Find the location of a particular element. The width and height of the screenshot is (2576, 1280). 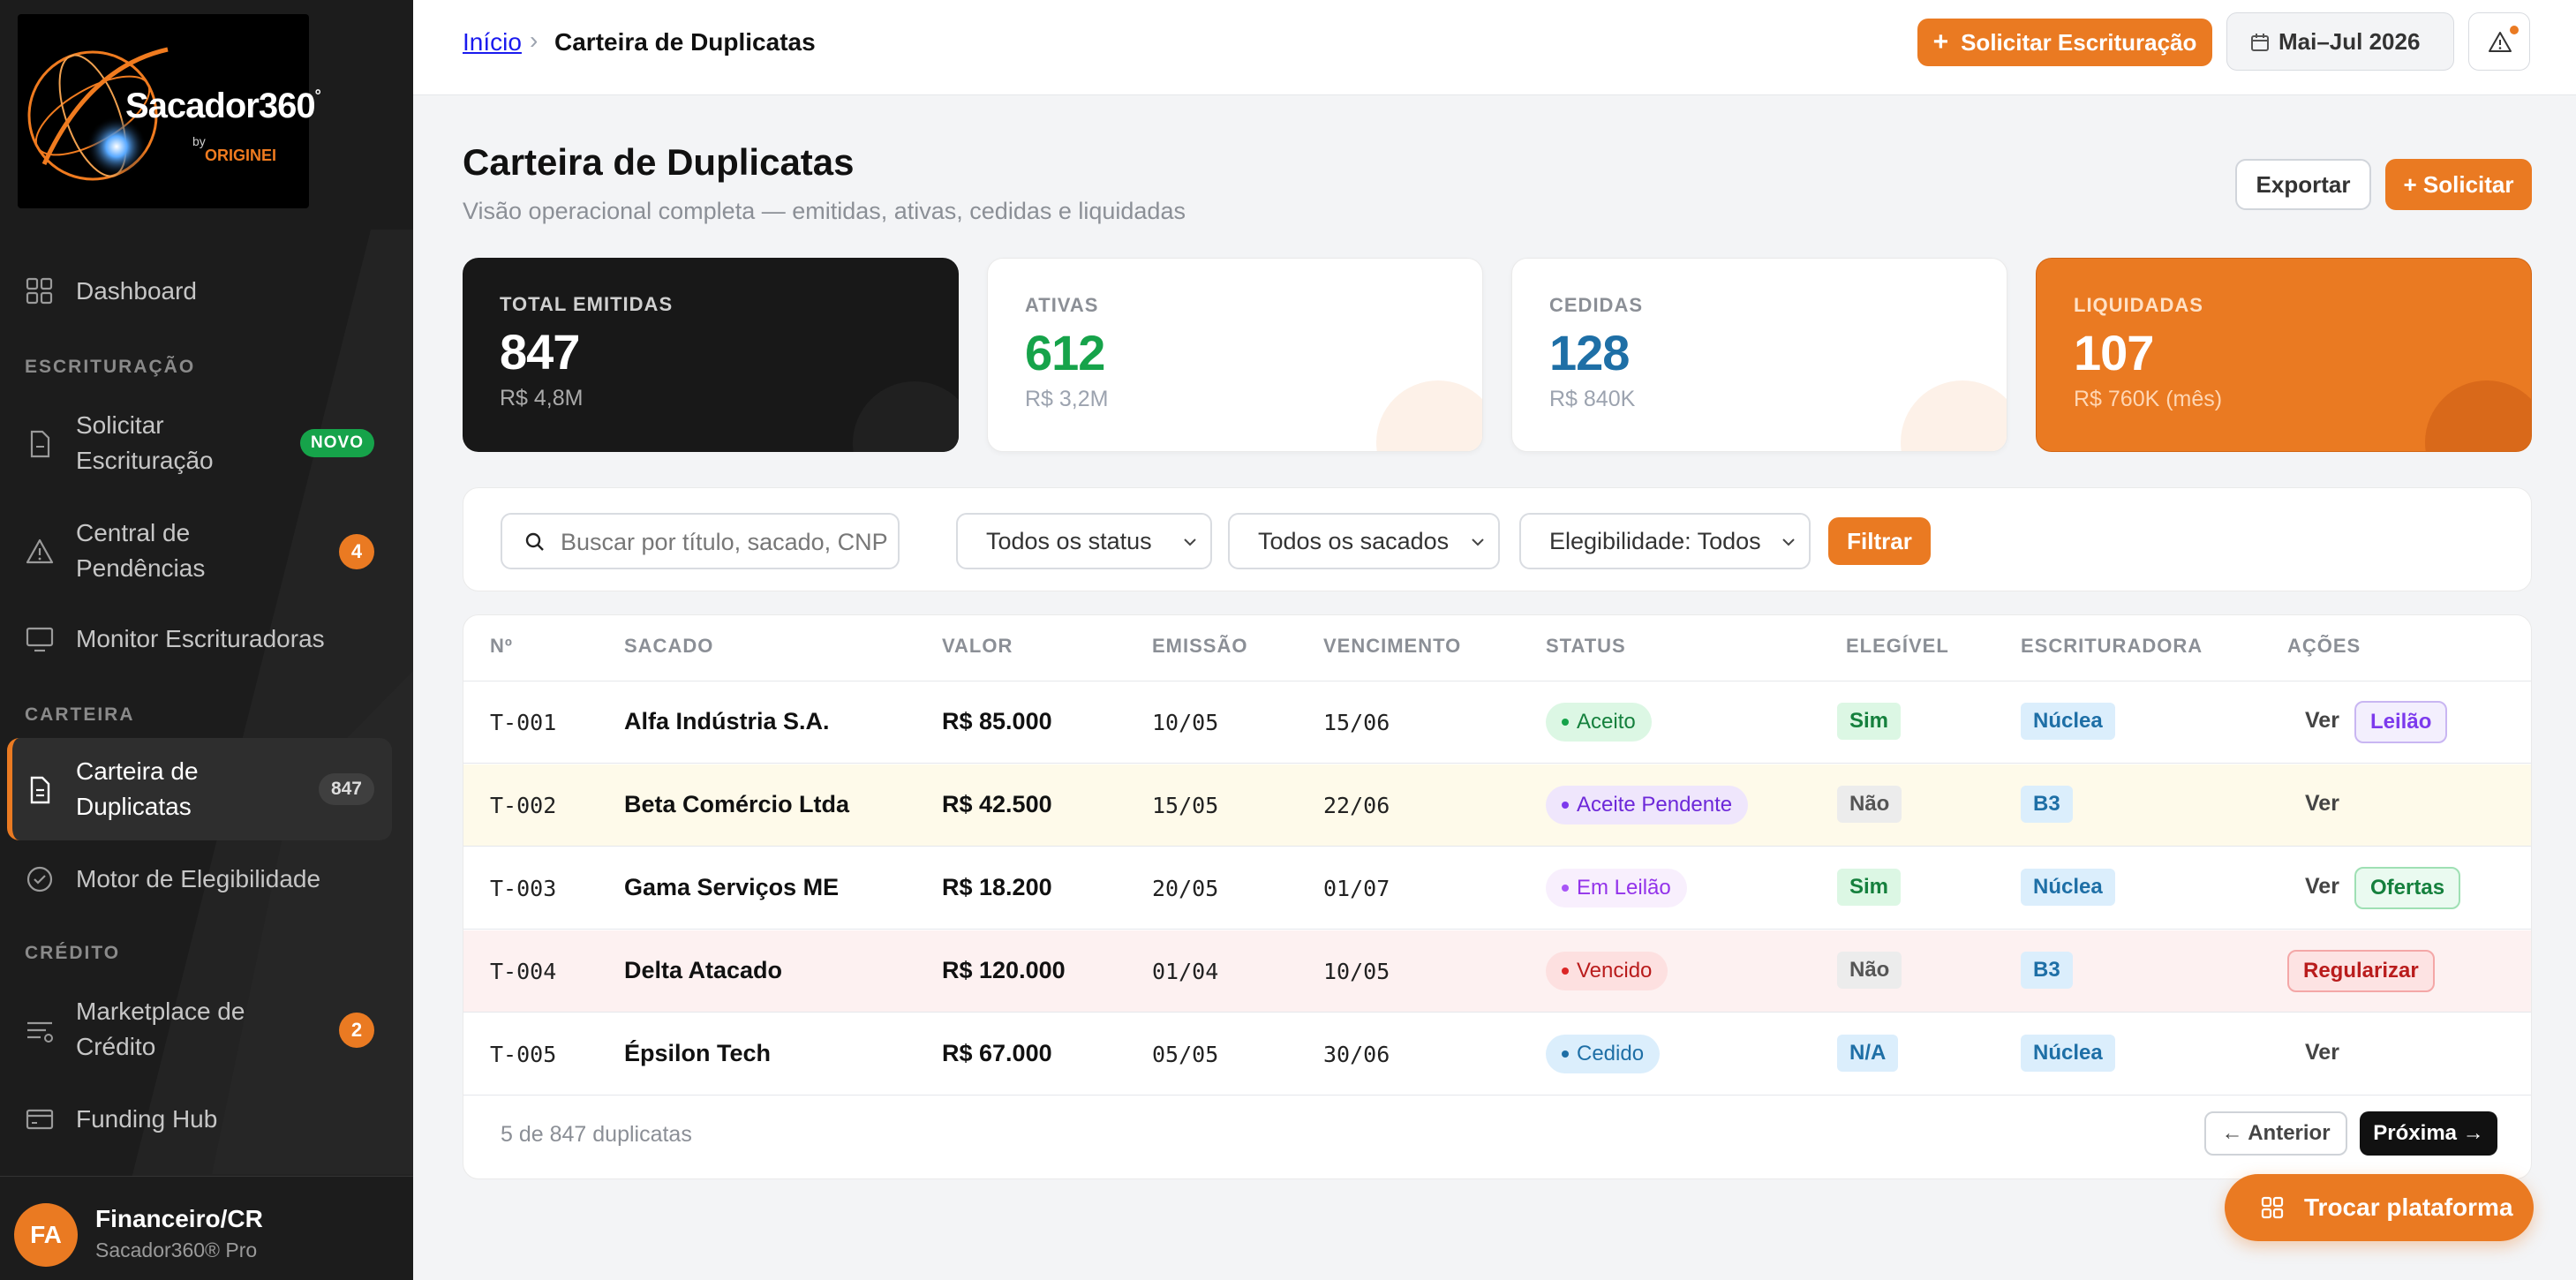

cell-vencimento: 10/05 is located at coordinates (1357, 971).